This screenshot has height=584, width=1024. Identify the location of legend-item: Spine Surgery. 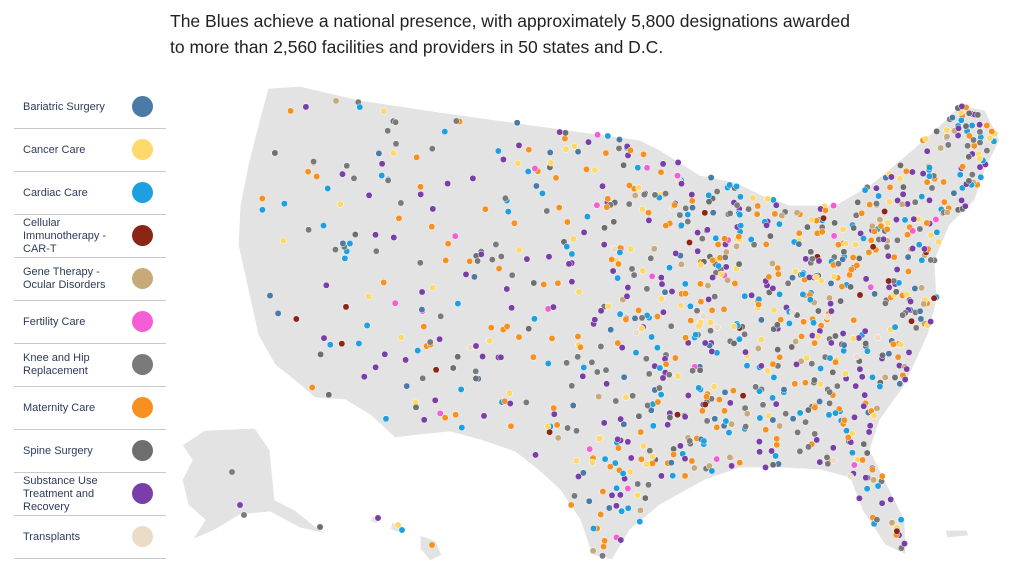
(90, 451).